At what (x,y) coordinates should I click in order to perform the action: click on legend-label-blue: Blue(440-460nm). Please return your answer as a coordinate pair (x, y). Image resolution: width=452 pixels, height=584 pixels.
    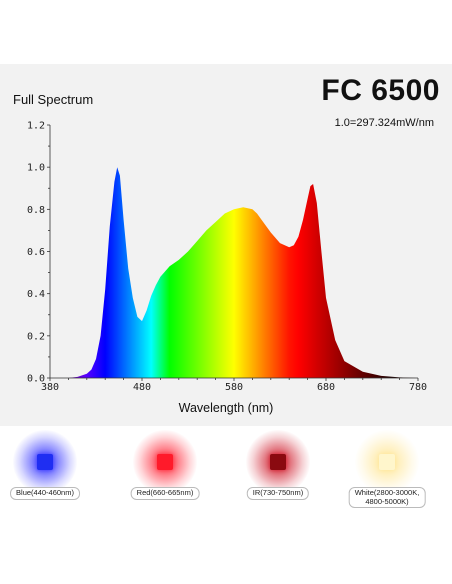
    Looking at the image, I should click on (45, 493).